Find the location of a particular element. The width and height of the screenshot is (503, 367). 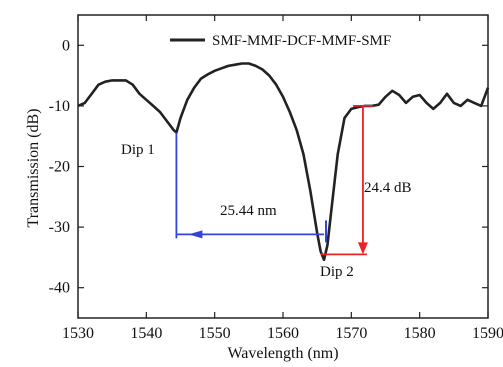

y-tick-label--40: -40 is located at coordinates (59, 288).